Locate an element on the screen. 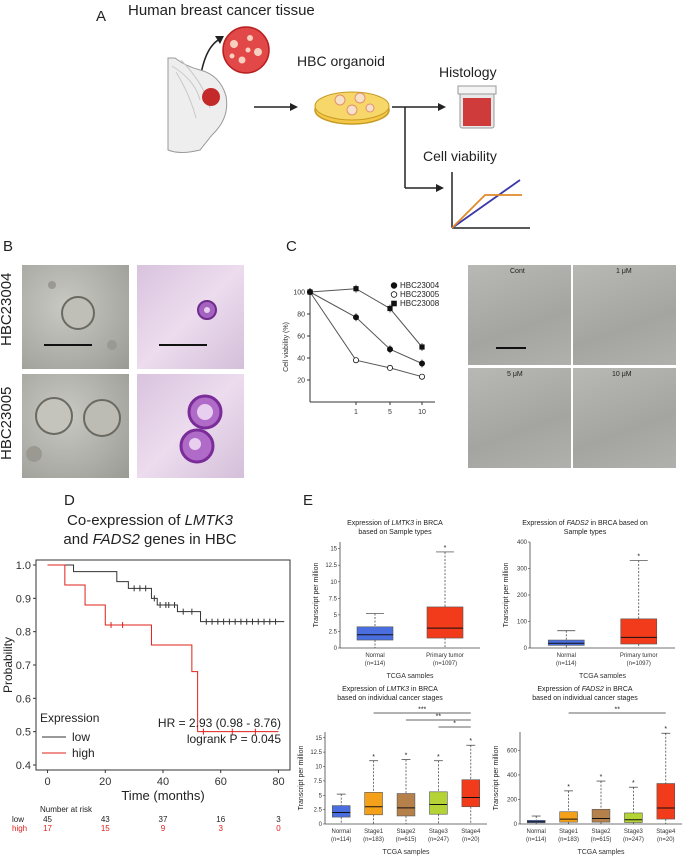  y-tick-label: 40 is located at coordinates (301, 359).